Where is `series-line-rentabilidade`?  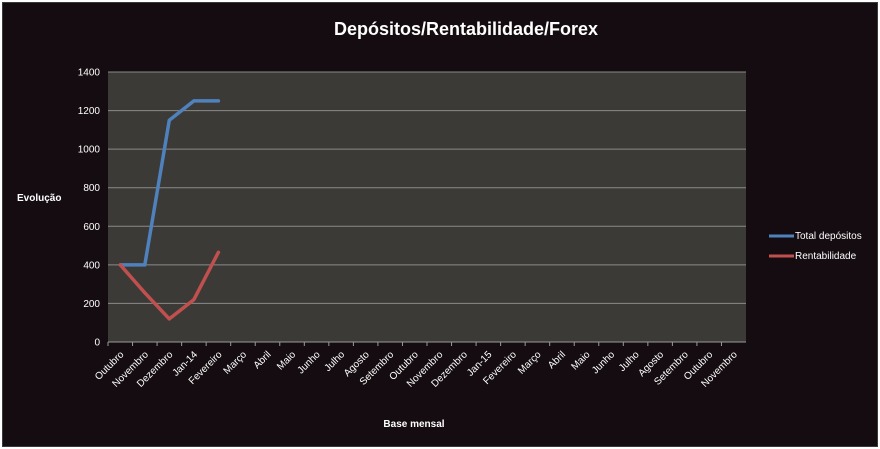
series-line-rentabilidade is located at coordinates (169, 285).